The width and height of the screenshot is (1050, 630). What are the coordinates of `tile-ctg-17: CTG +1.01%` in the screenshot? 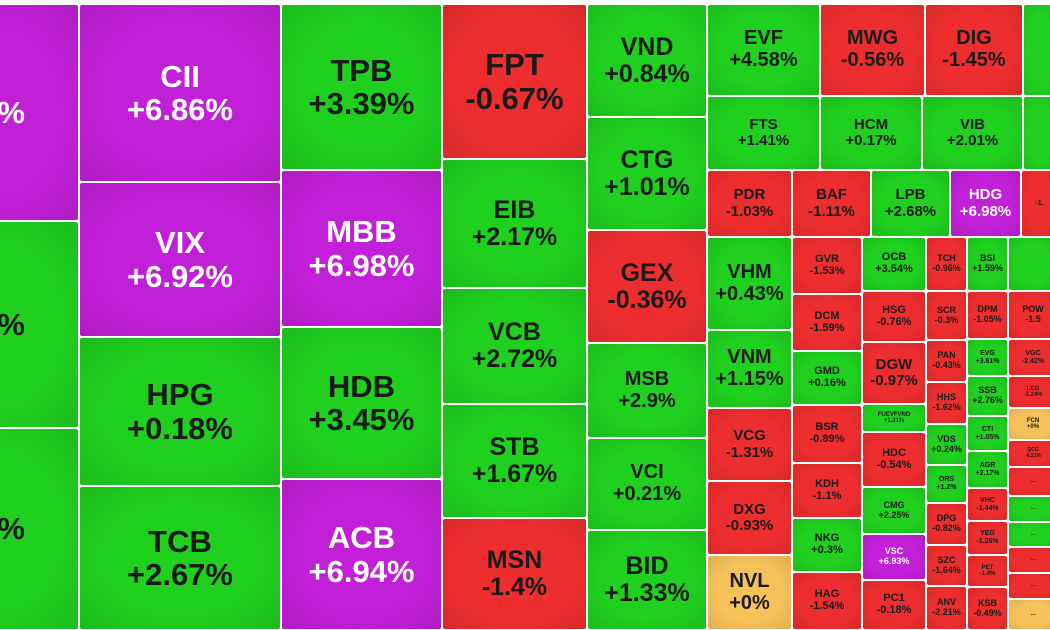 It's located at (647, 173).